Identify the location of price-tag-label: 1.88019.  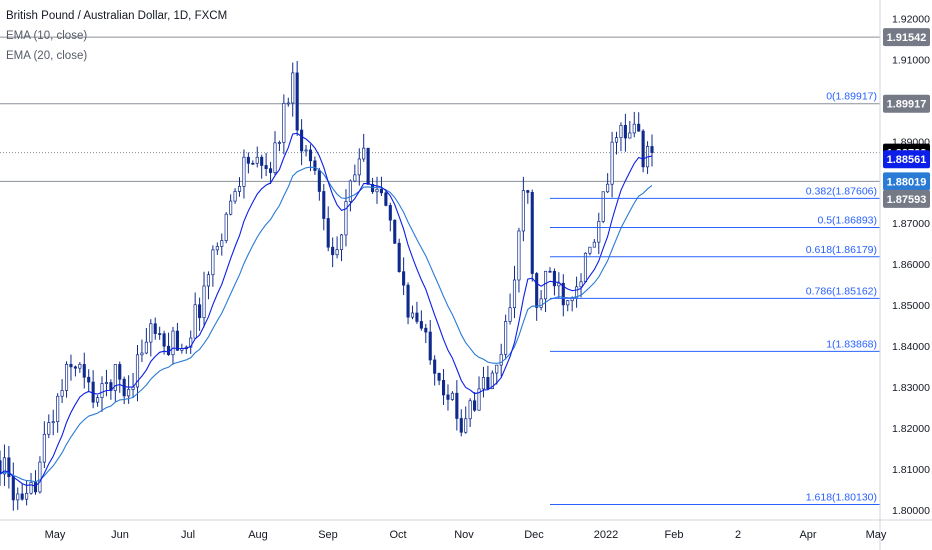
(907, 182).